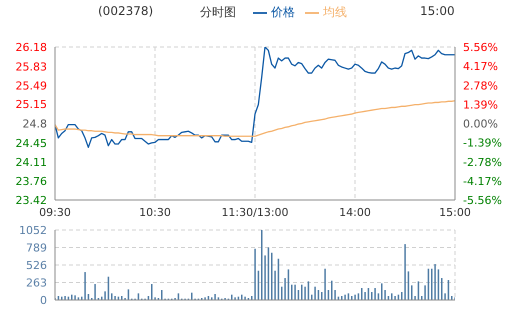 This screenshot has height=330, width=505. What do you see at coordinates (482, 162) in the screenshot?
I see `y2-tick-label: -2.78%` at bounding box center [482, 162].